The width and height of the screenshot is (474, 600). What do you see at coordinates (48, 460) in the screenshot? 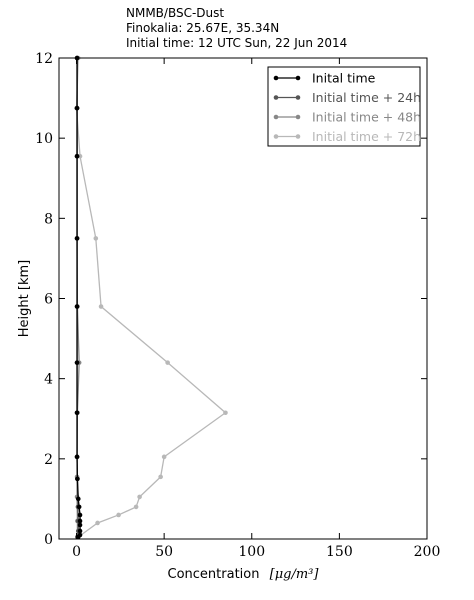
I see `y-tick-label: 2` at bounding box center [48, 460].